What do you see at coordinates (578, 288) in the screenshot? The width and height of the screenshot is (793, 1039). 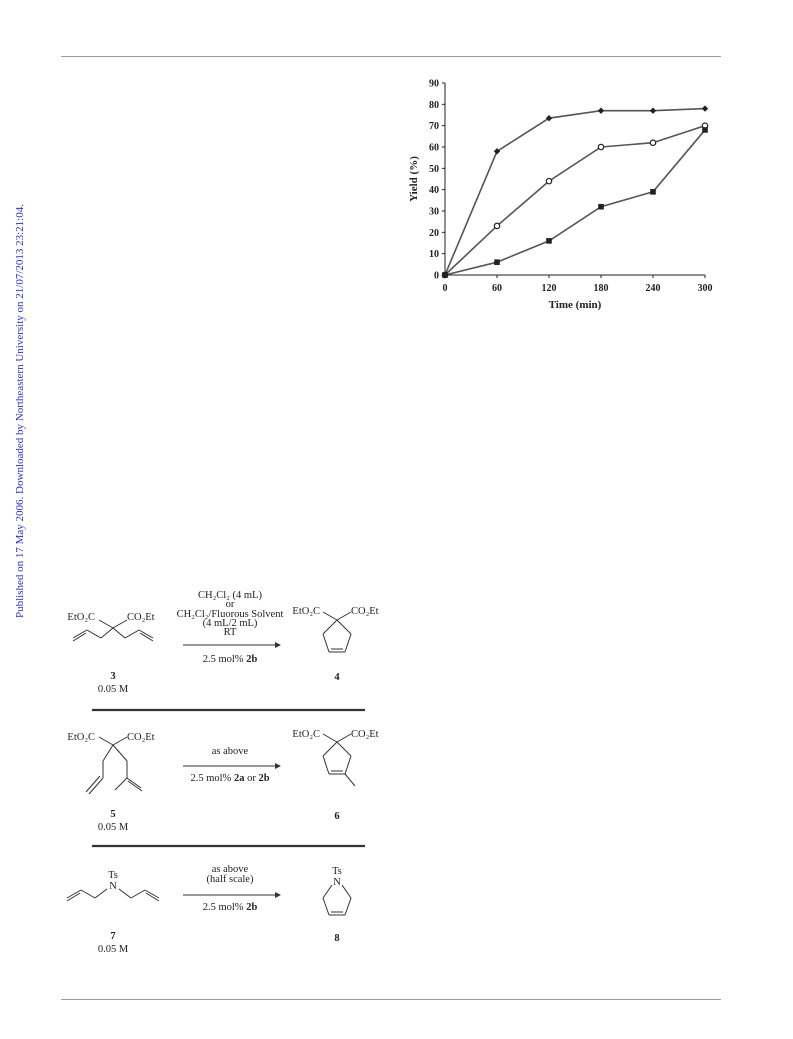 I see `x-tick-labels: 0 60 120 180 240 300` at bounding box center [578, 288].